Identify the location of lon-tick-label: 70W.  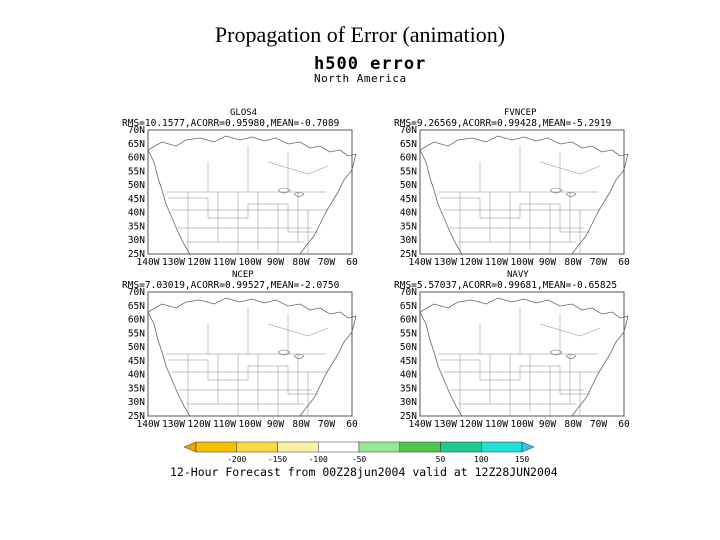
(326, 262).